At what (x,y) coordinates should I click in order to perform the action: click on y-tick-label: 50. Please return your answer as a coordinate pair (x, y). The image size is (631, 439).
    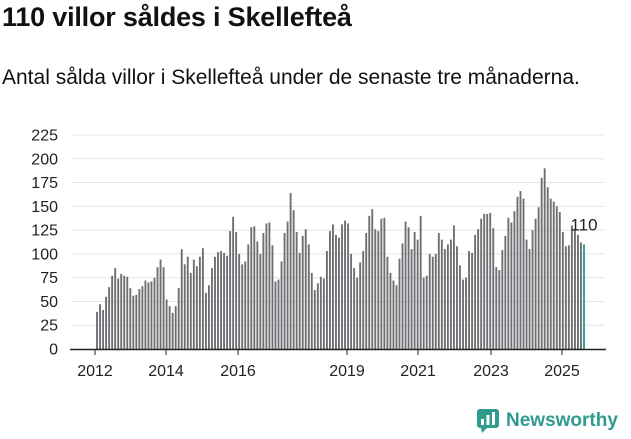
    Looking at the image, I should click on (49, 302).